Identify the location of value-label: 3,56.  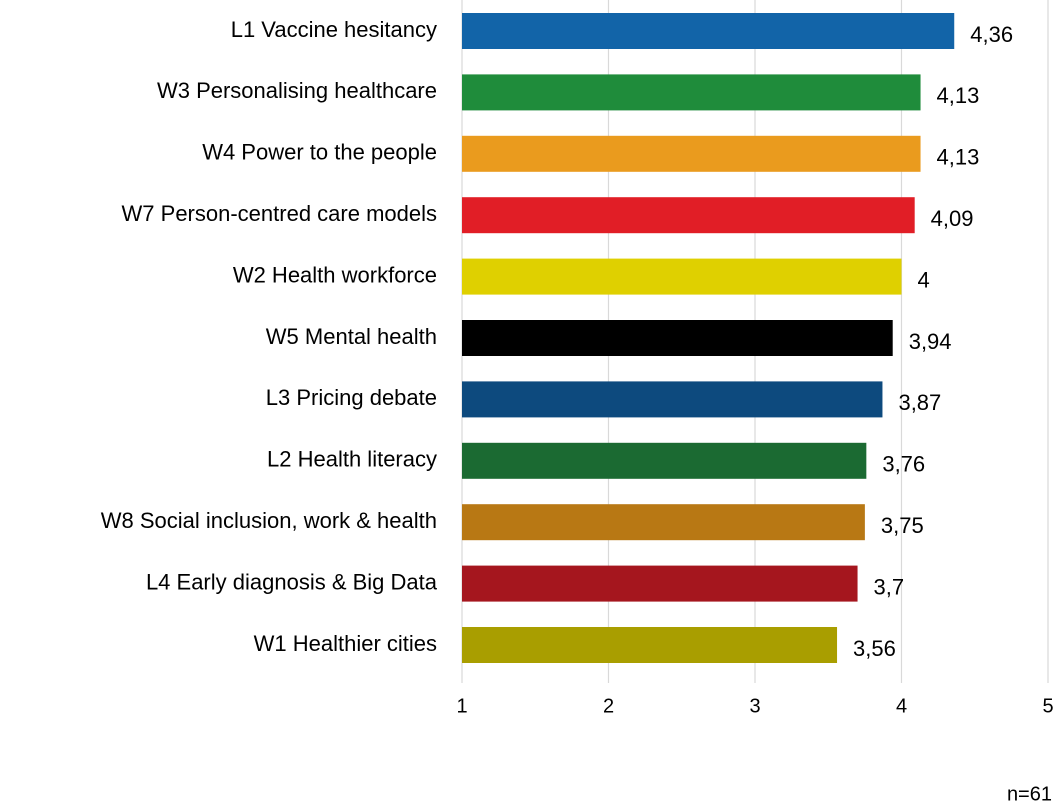
(874, 648).